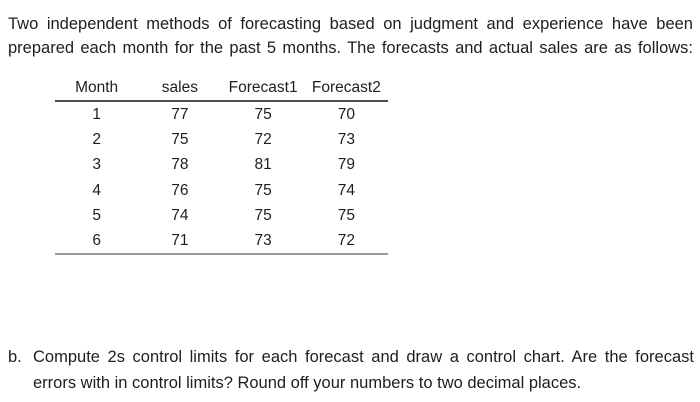  I want to click on header-month: Month, so click(97, 87).